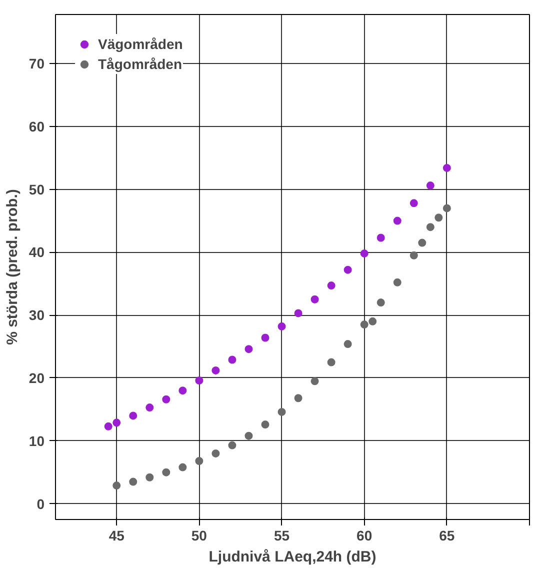 Image resolution: width=537 pixels, height=568 pixels. I want to click on legend-label: Vägområden, so click(140, 44).